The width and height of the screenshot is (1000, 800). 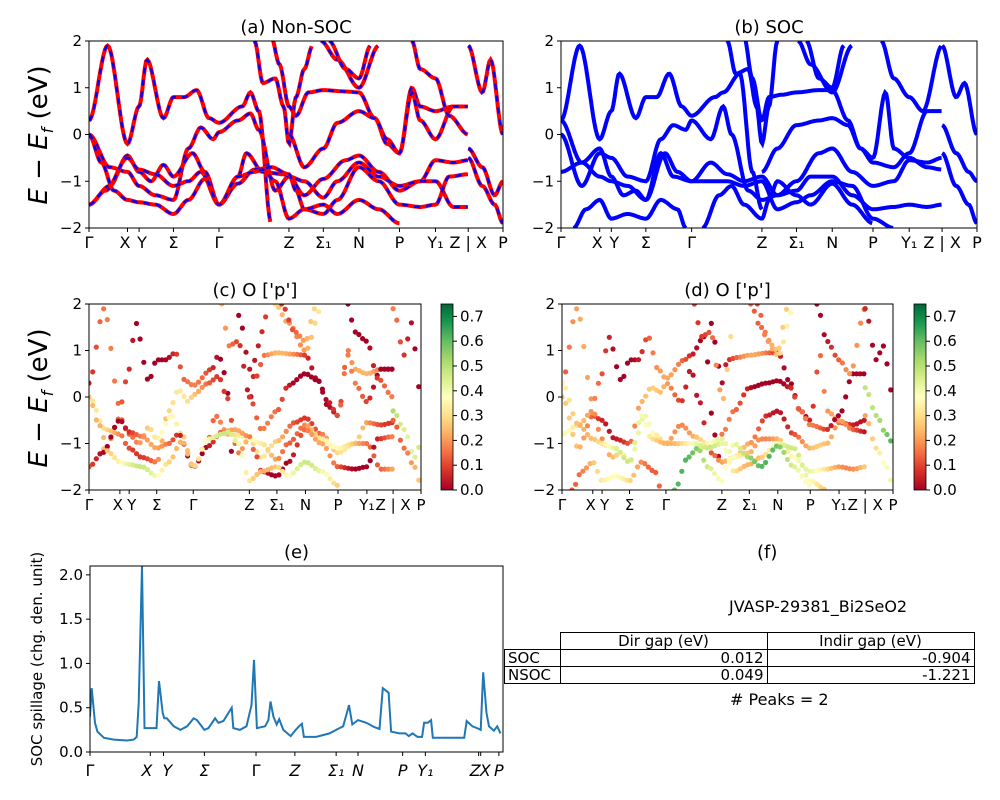 I want to click on x-tick-label: Σ, so click(x=204, y=770).